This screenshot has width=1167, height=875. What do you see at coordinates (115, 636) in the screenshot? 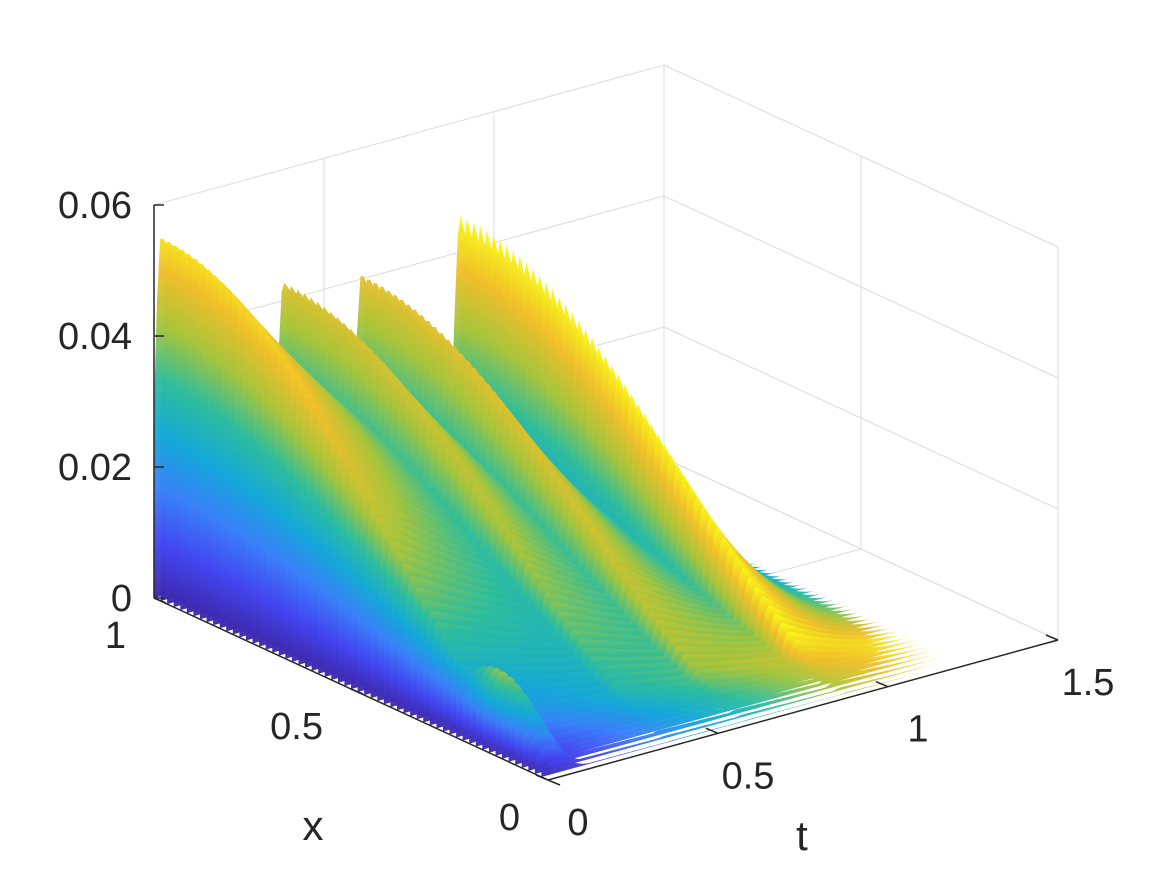
I see `x-tick-label: 1` at bounding box center [115, 636].